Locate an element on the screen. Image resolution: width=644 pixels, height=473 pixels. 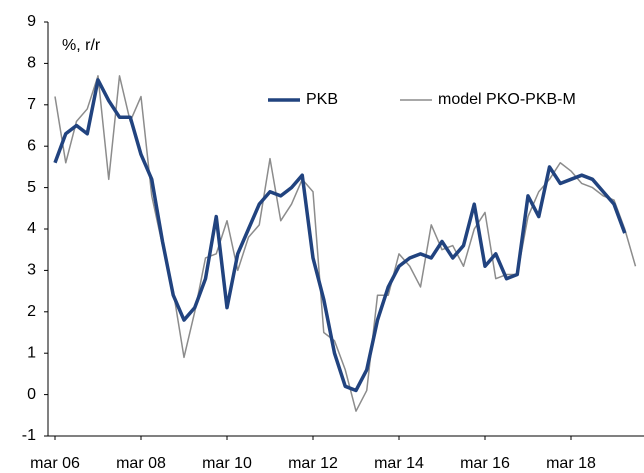
y-tick-label: -1 is located at coordinates (29, 435).